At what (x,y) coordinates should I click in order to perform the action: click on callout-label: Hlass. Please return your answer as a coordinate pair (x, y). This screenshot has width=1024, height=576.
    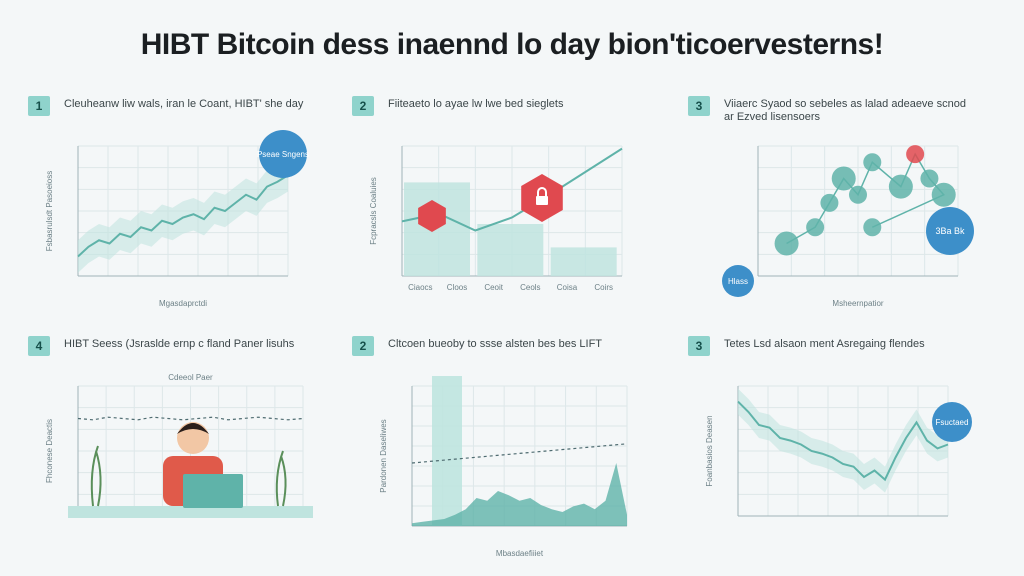
    Looking at the image, I should click on (738, 281).